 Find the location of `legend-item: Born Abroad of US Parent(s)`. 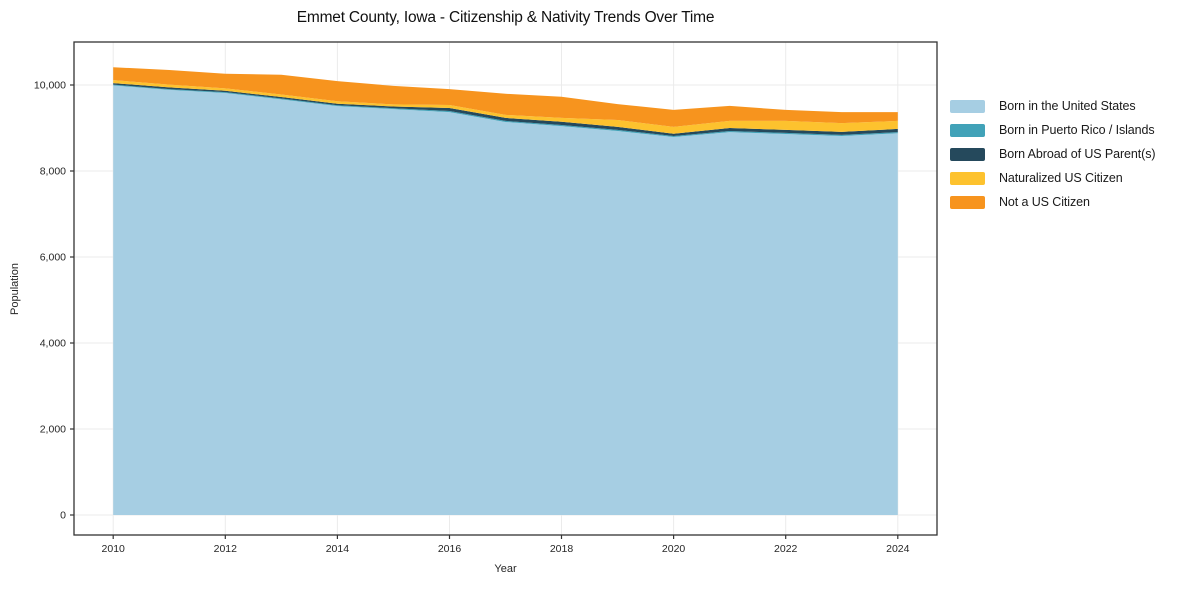

legend-item: Born Abroad of US Parent(s) is located at coordinates (1053, 154).